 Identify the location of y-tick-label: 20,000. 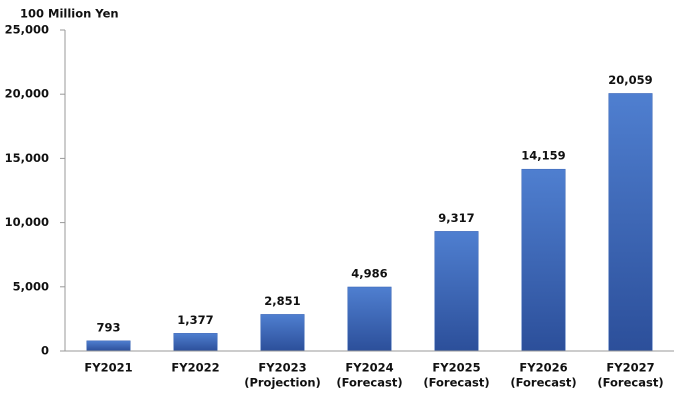
(27, 94).